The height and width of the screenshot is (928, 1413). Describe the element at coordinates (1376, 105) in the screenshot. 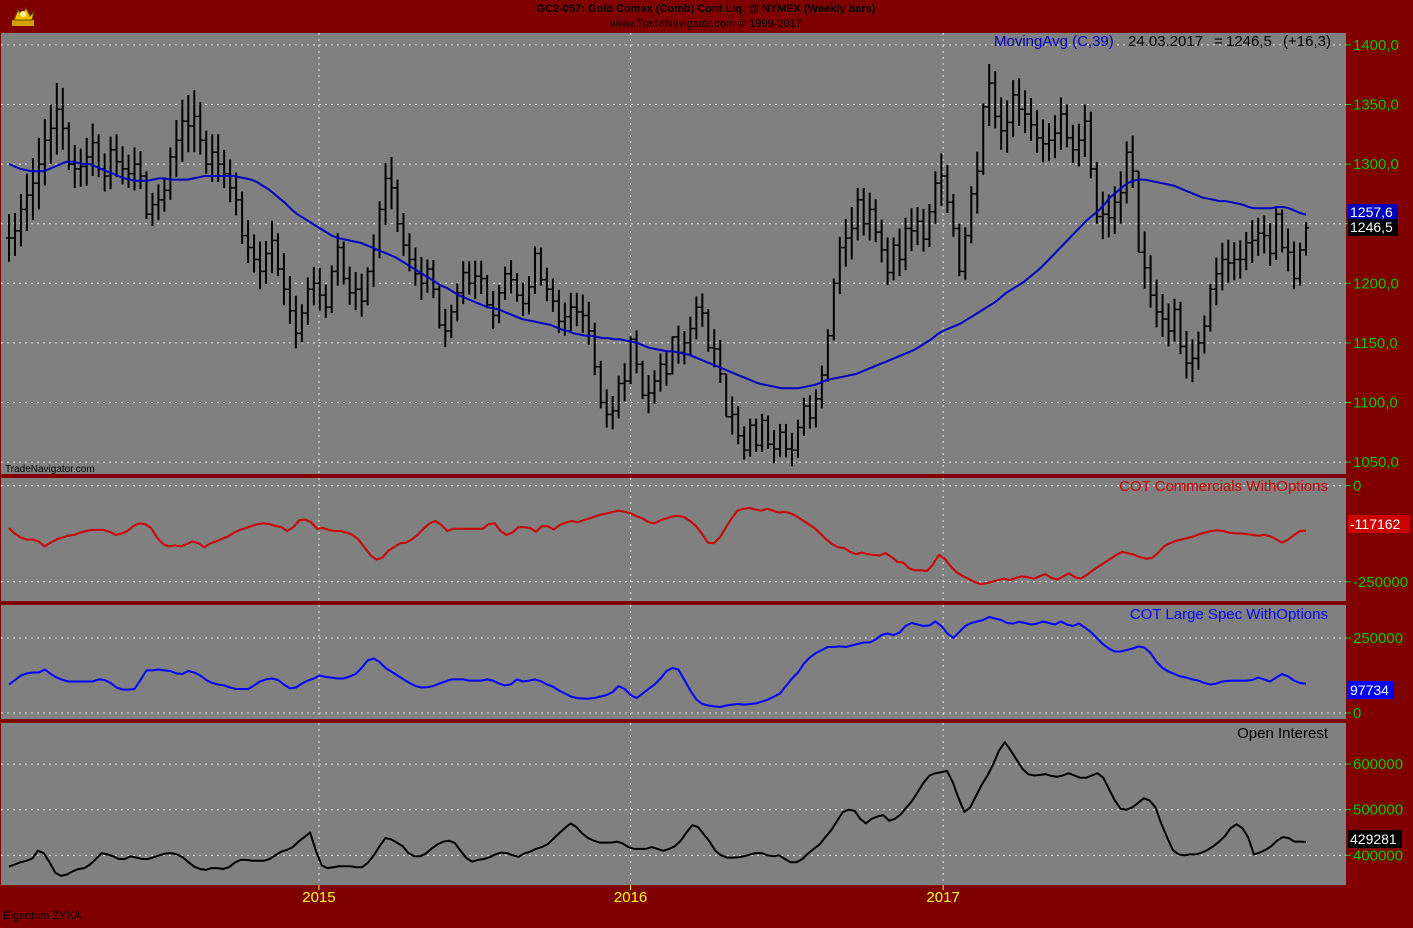

I see `y-tick-label-price-6: 1350,0` at that location.